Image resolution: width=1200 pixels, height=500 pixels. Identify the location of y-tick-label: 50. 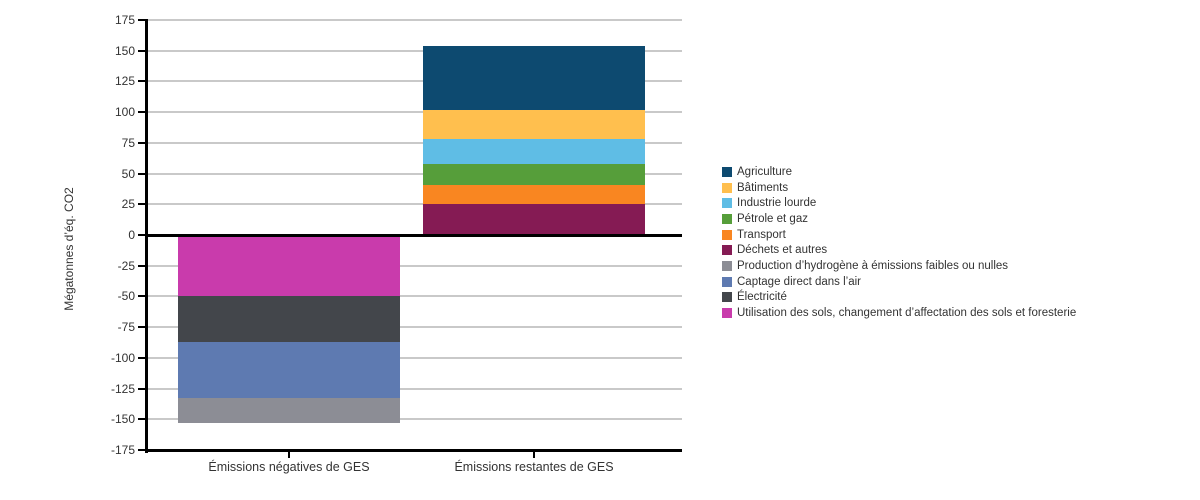
(128, 173).